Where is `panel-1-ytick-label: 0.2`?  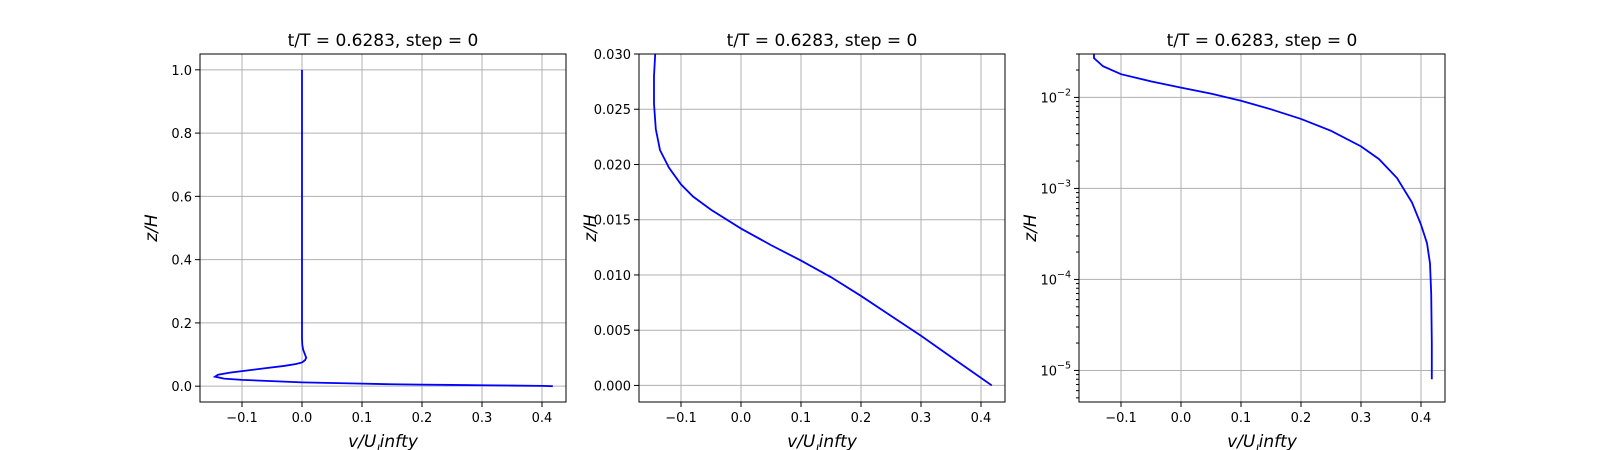
panel-1-ytick-label: 0.2 is located at coordinates (181, 324).